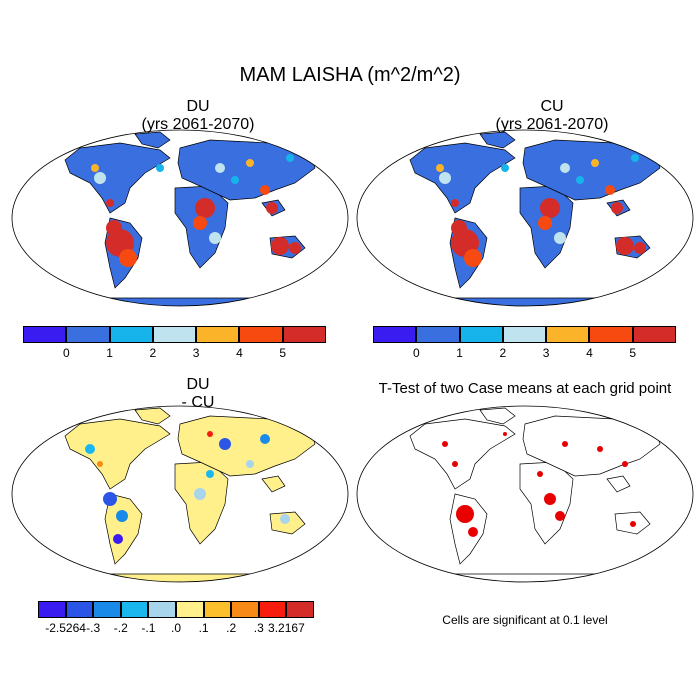  I want to click on panel-diff-name: DU, so click(198, 384).